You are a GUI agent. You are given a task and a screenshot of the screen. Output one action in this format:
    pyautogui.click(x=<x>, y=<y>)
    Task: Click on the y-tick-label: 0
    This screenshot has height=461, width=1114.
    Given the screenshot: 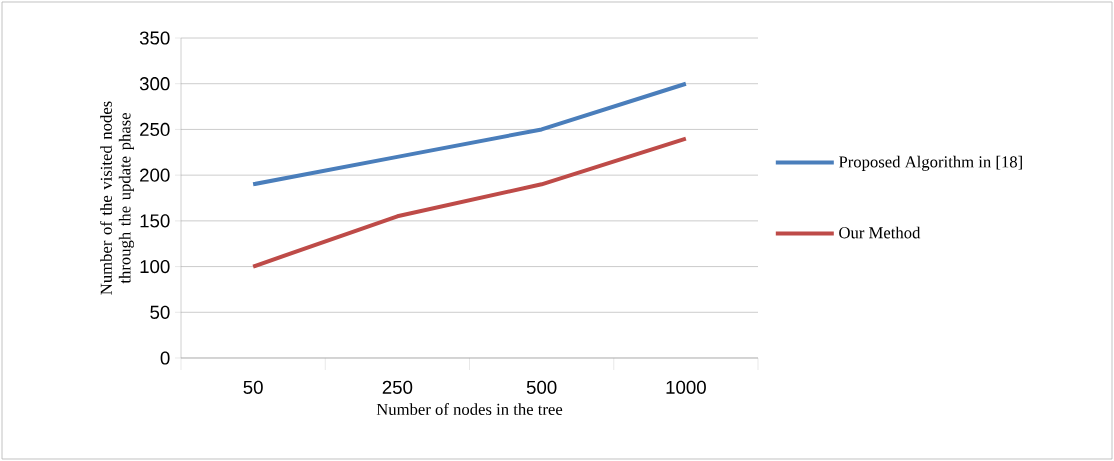 What is the action you would take?
    pyautogui.click(x=165, y=358)
    